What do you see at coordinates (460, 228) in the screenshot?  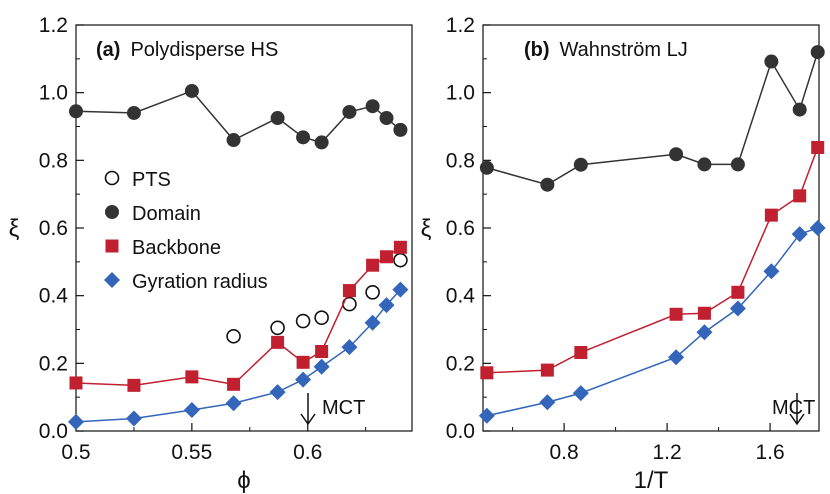 I see `y-tick-label: 0.6` at bounding box center [460, 228].